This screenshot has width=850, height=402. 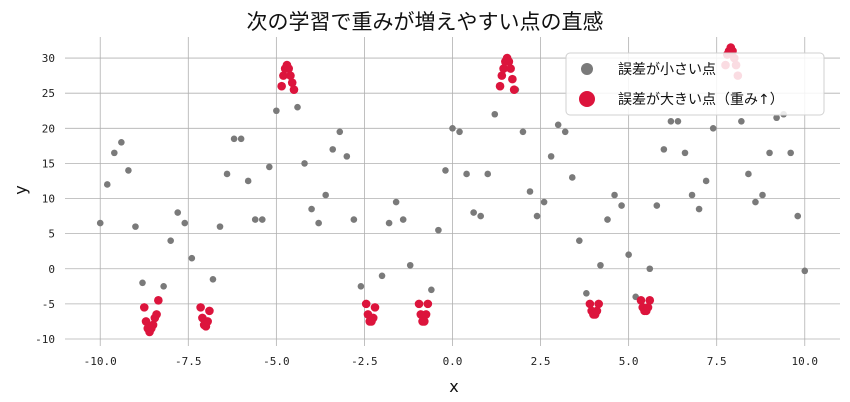 What do you see at coordinates (100, 361) in the screenshot?
I see `x-tick-label: -10.0` at bounding box center [100, 361].